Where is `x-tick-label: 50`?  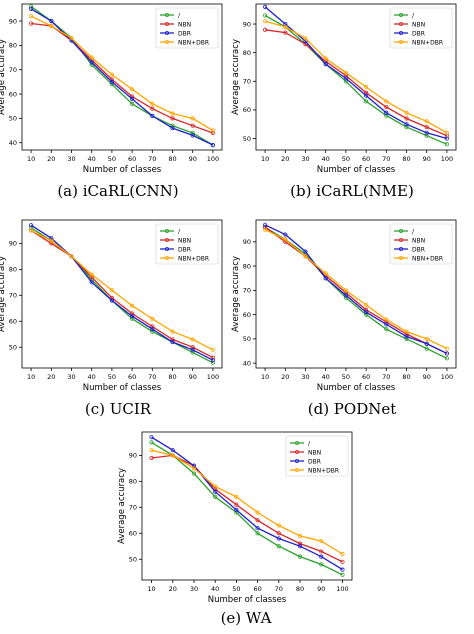 x-tick-label: 50 is located at coordinates (112, 159).